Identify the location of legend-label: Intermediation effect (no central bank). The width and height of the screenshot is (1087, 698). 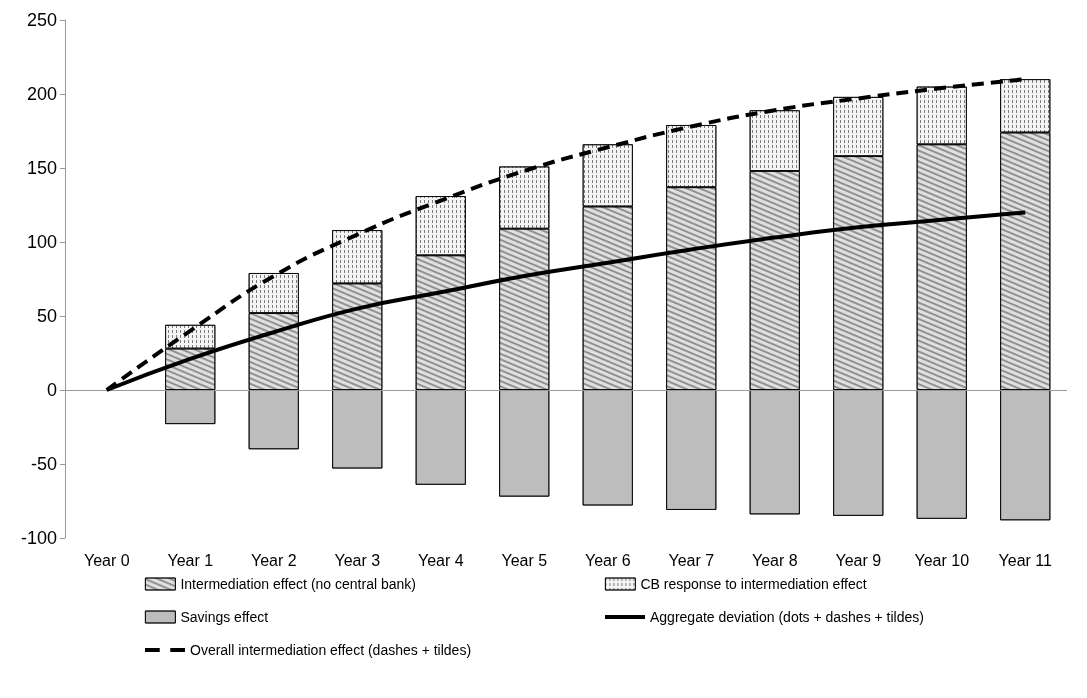
(298, 584).